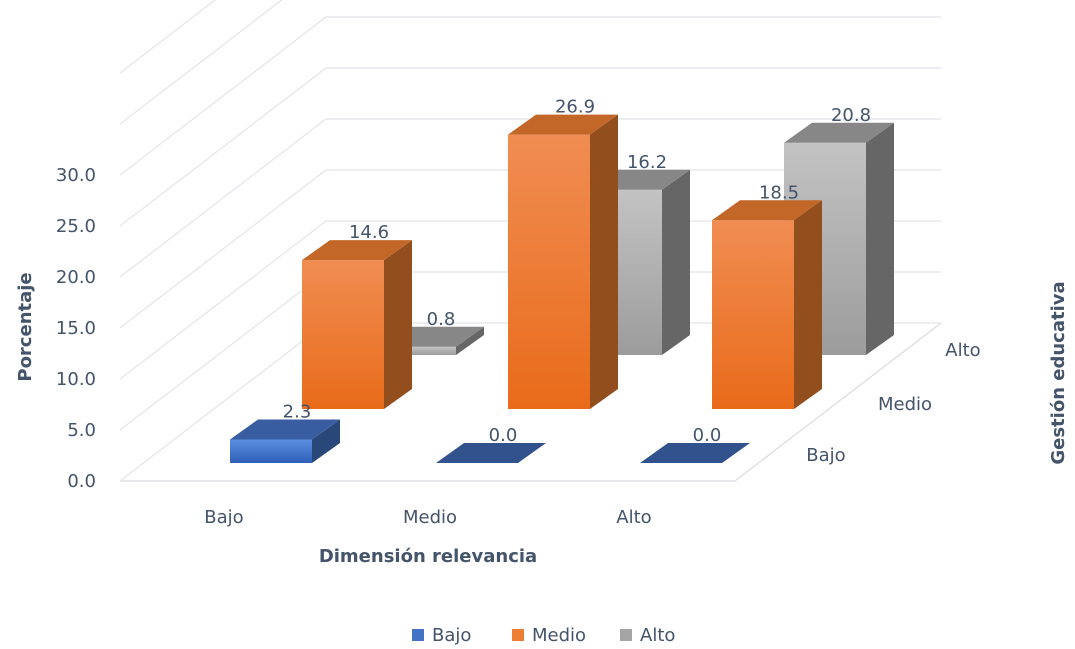 The width and height of the screenshot is (1075, 649). Describe the element at coordinates (25, 326) in the screenshot. I see `y-axis-title: Porcentaje` at that location.